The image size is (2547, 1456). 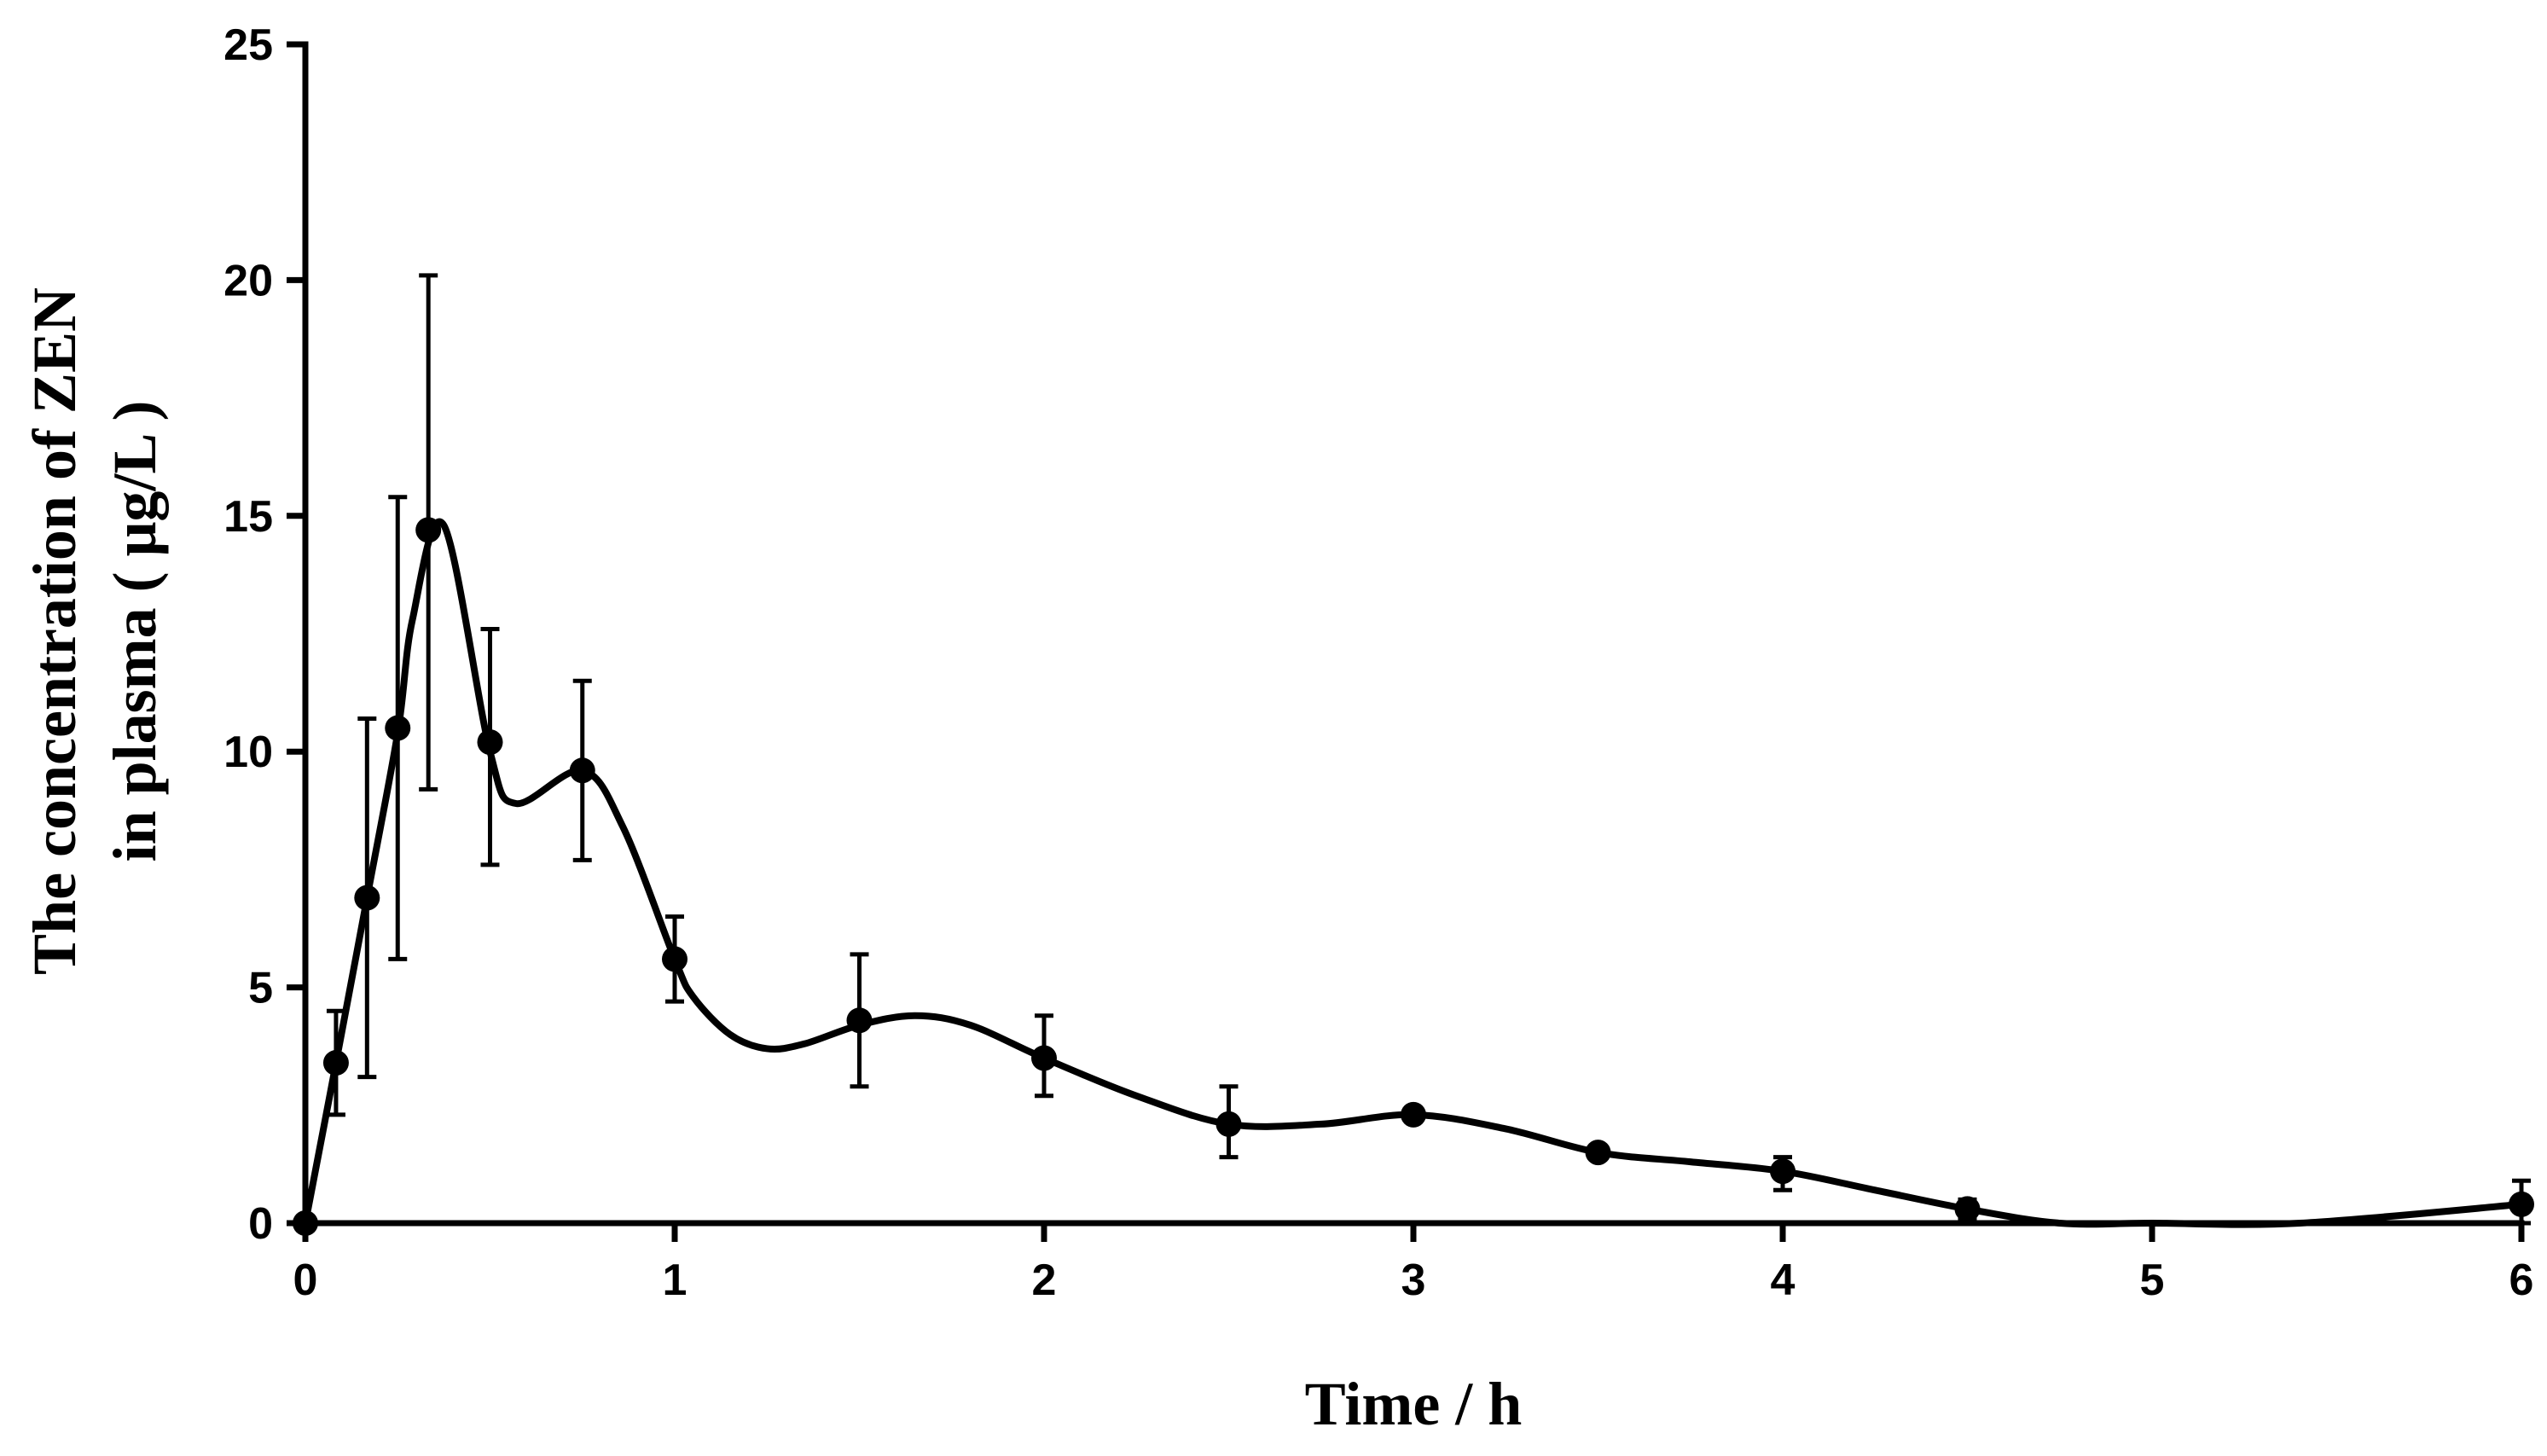 I want to click on x-tick-label: 6, so click(x=2521, y=1280).